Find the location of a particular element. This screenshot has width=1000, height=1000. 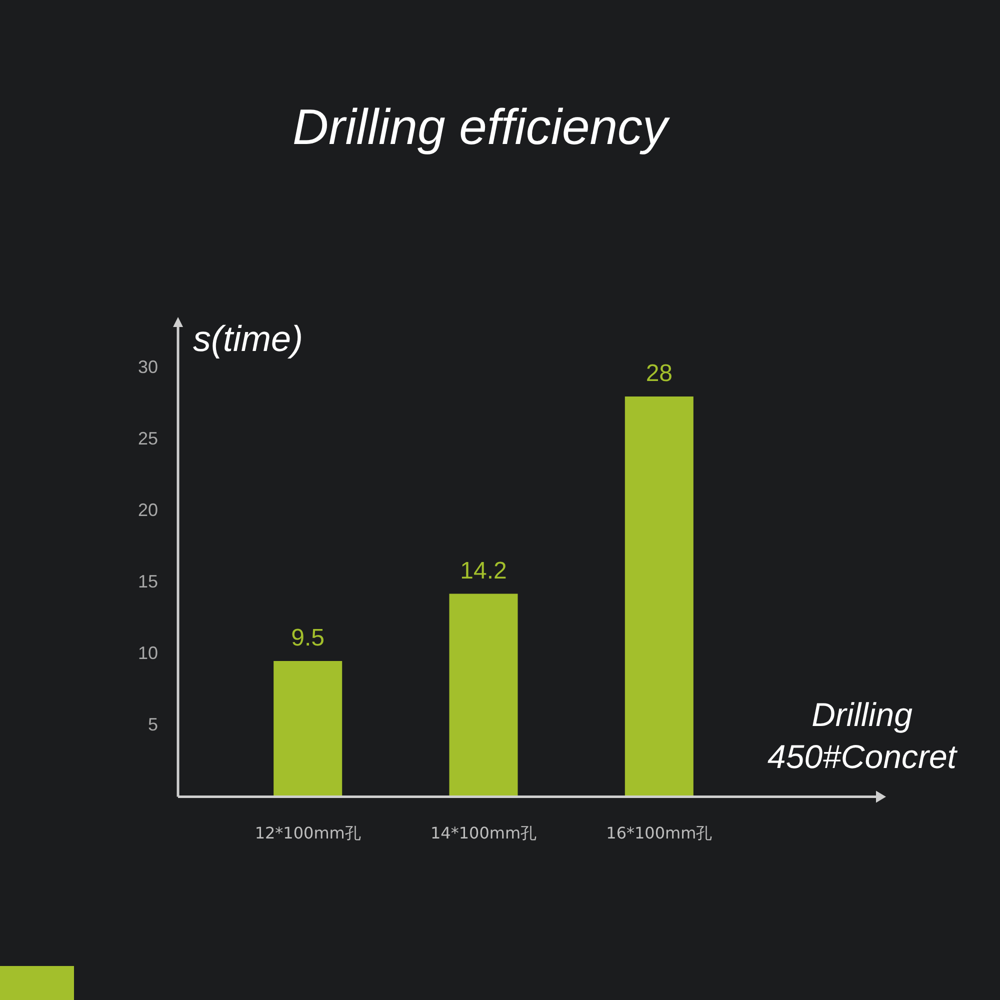

y-tick-label: 25 is located at coordinates (148, 438).